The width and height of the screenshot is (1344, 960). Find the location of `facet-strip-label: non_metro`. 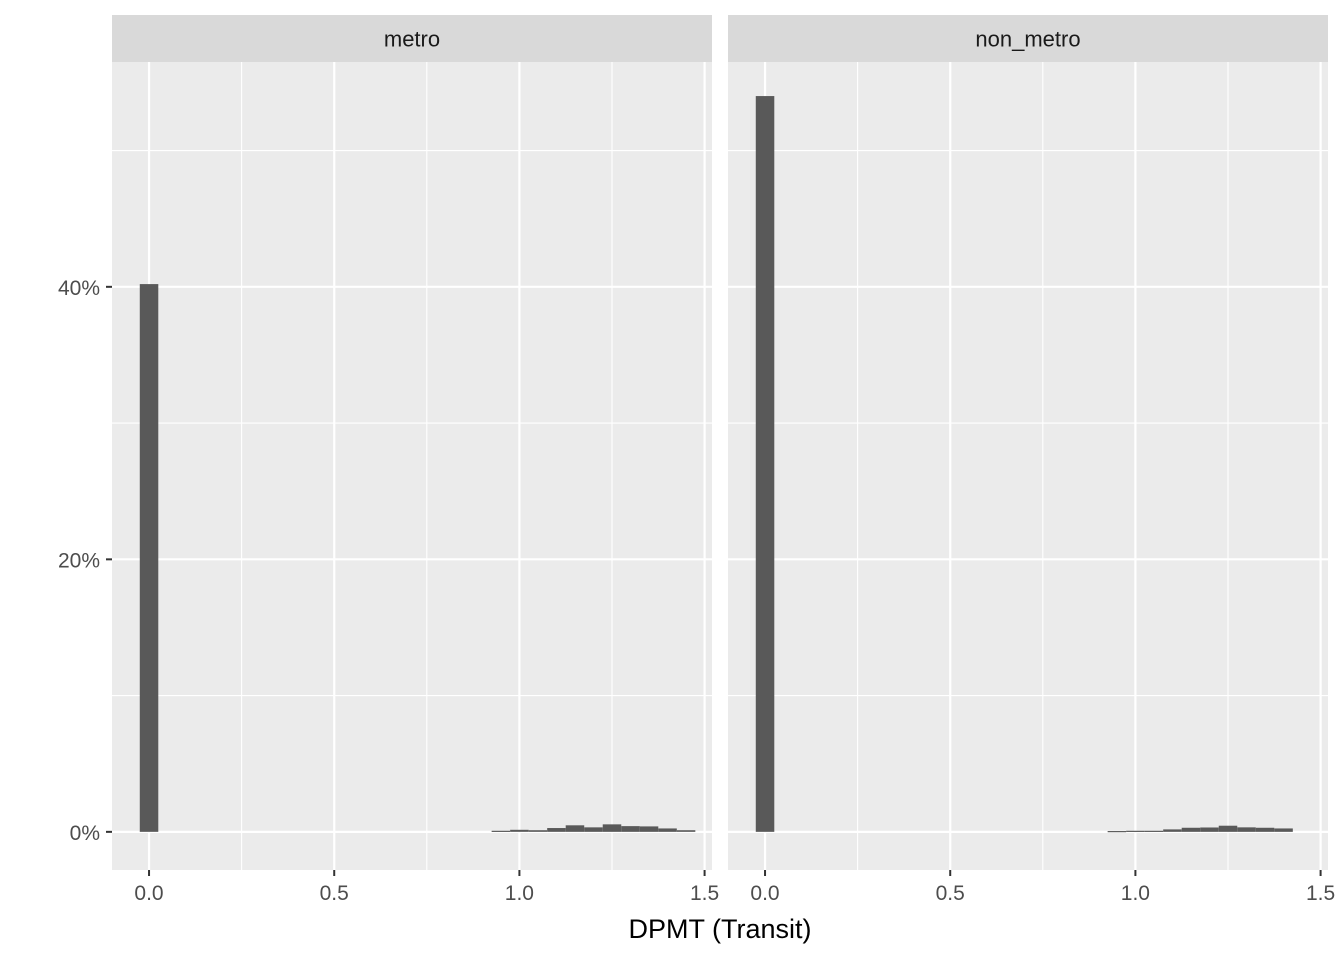

facet-strip-label: non_metro is located at coordinates (1027, 39).